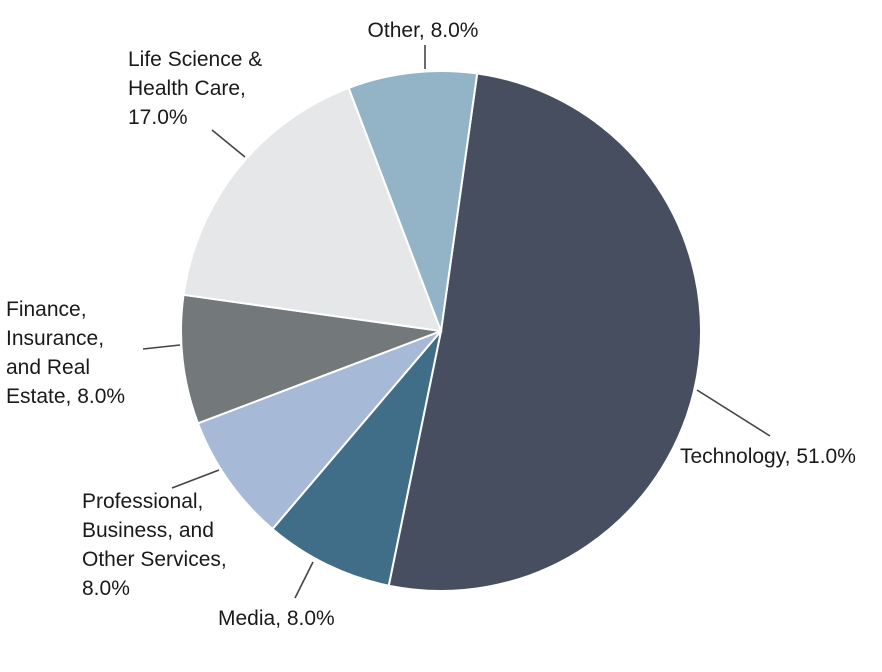 The width and height of the screenshot is (882, 672). What do you see at coordinates (195, 479) in the screenshot?
I see `leader-line-professional-business-and-other-services` at bounding box center [195, 479].